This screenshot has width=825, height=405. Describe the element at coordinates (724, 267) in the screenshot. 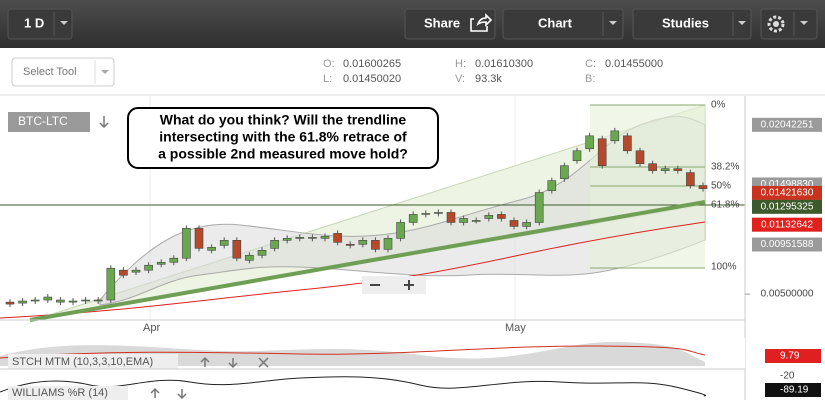

I see `fib-label: 100%` at that location.